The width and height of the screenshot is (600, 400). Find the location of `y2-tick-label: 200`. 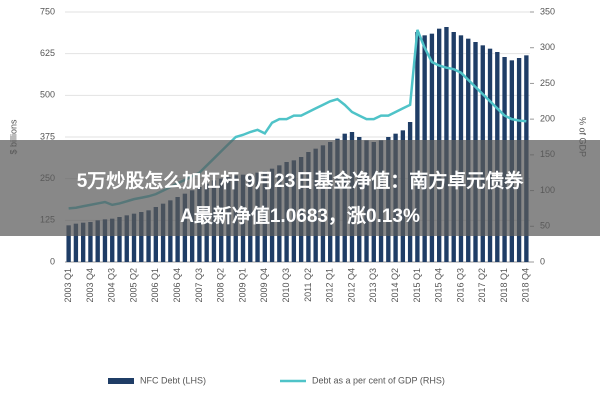

y2-tick-label: 200 is located at coordinates (547, 119).